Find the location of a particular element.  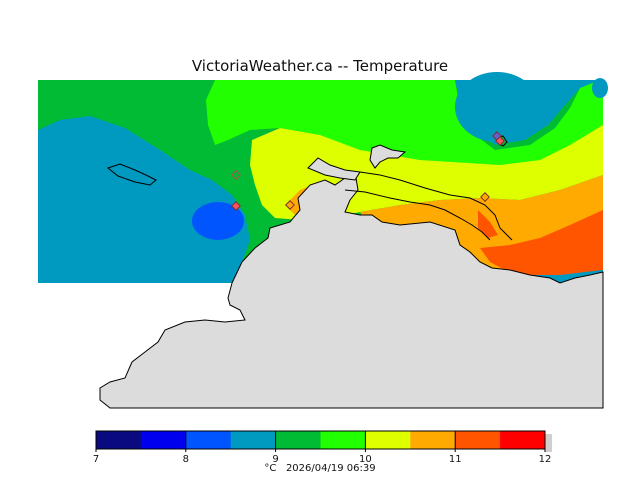

colorbar-tick-label: 8 is located at coordinates (186, 459).